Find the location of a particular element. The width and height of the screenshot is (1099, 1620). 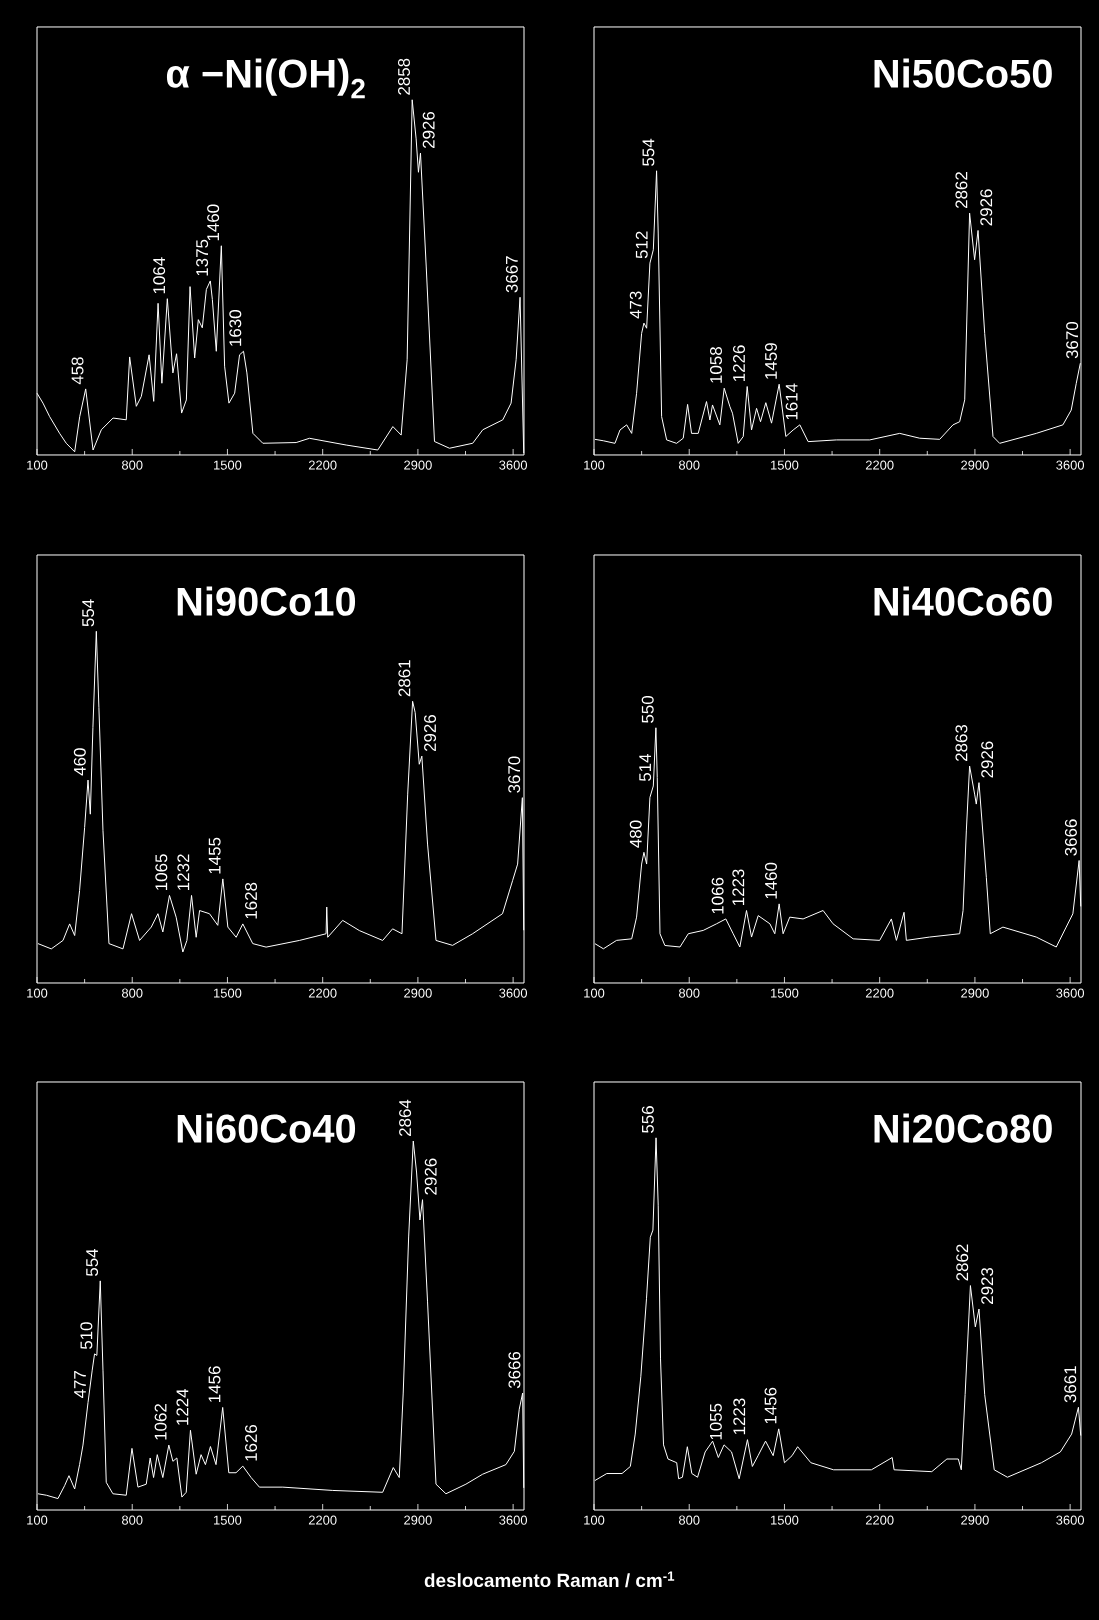

annotation: 1055 is located at coordinates (715, 1421).